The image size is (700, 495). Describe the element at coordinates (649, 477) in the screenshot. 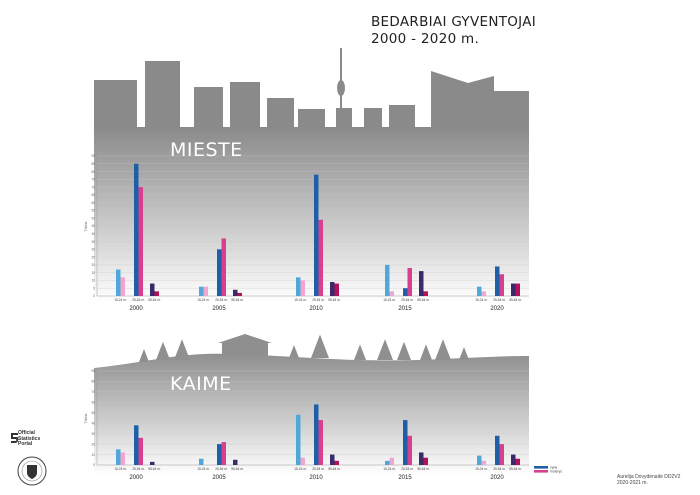

I see `author-name: Aurelija Dovydėnaitė DD2V2` at that location.